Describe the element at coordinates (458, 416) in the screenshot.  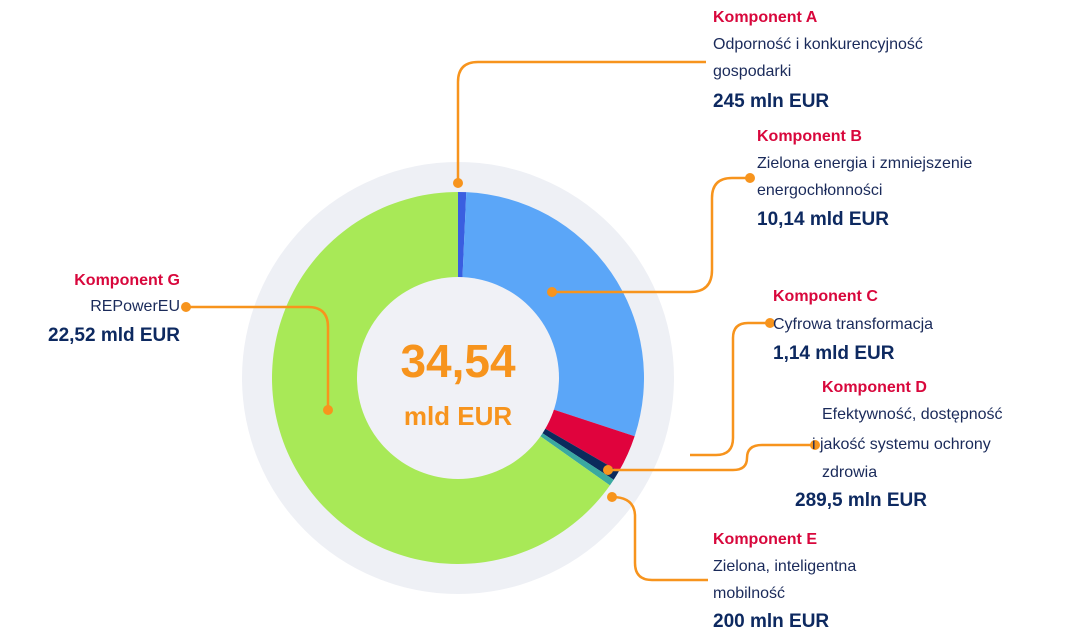
I see `center-unit: mld EUR` at that location.